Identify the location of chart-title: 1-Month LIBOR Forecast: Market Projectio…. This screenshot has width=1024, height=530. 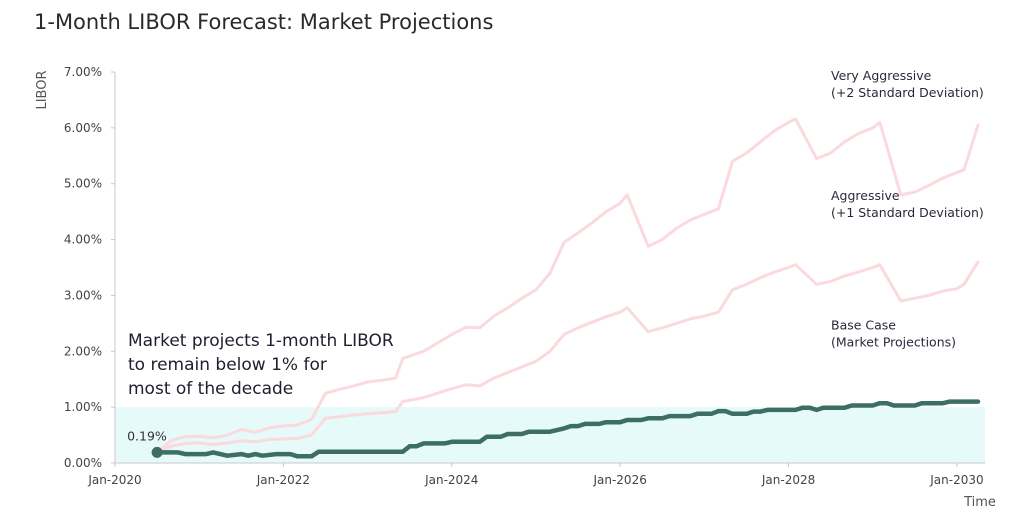
(264, 22).